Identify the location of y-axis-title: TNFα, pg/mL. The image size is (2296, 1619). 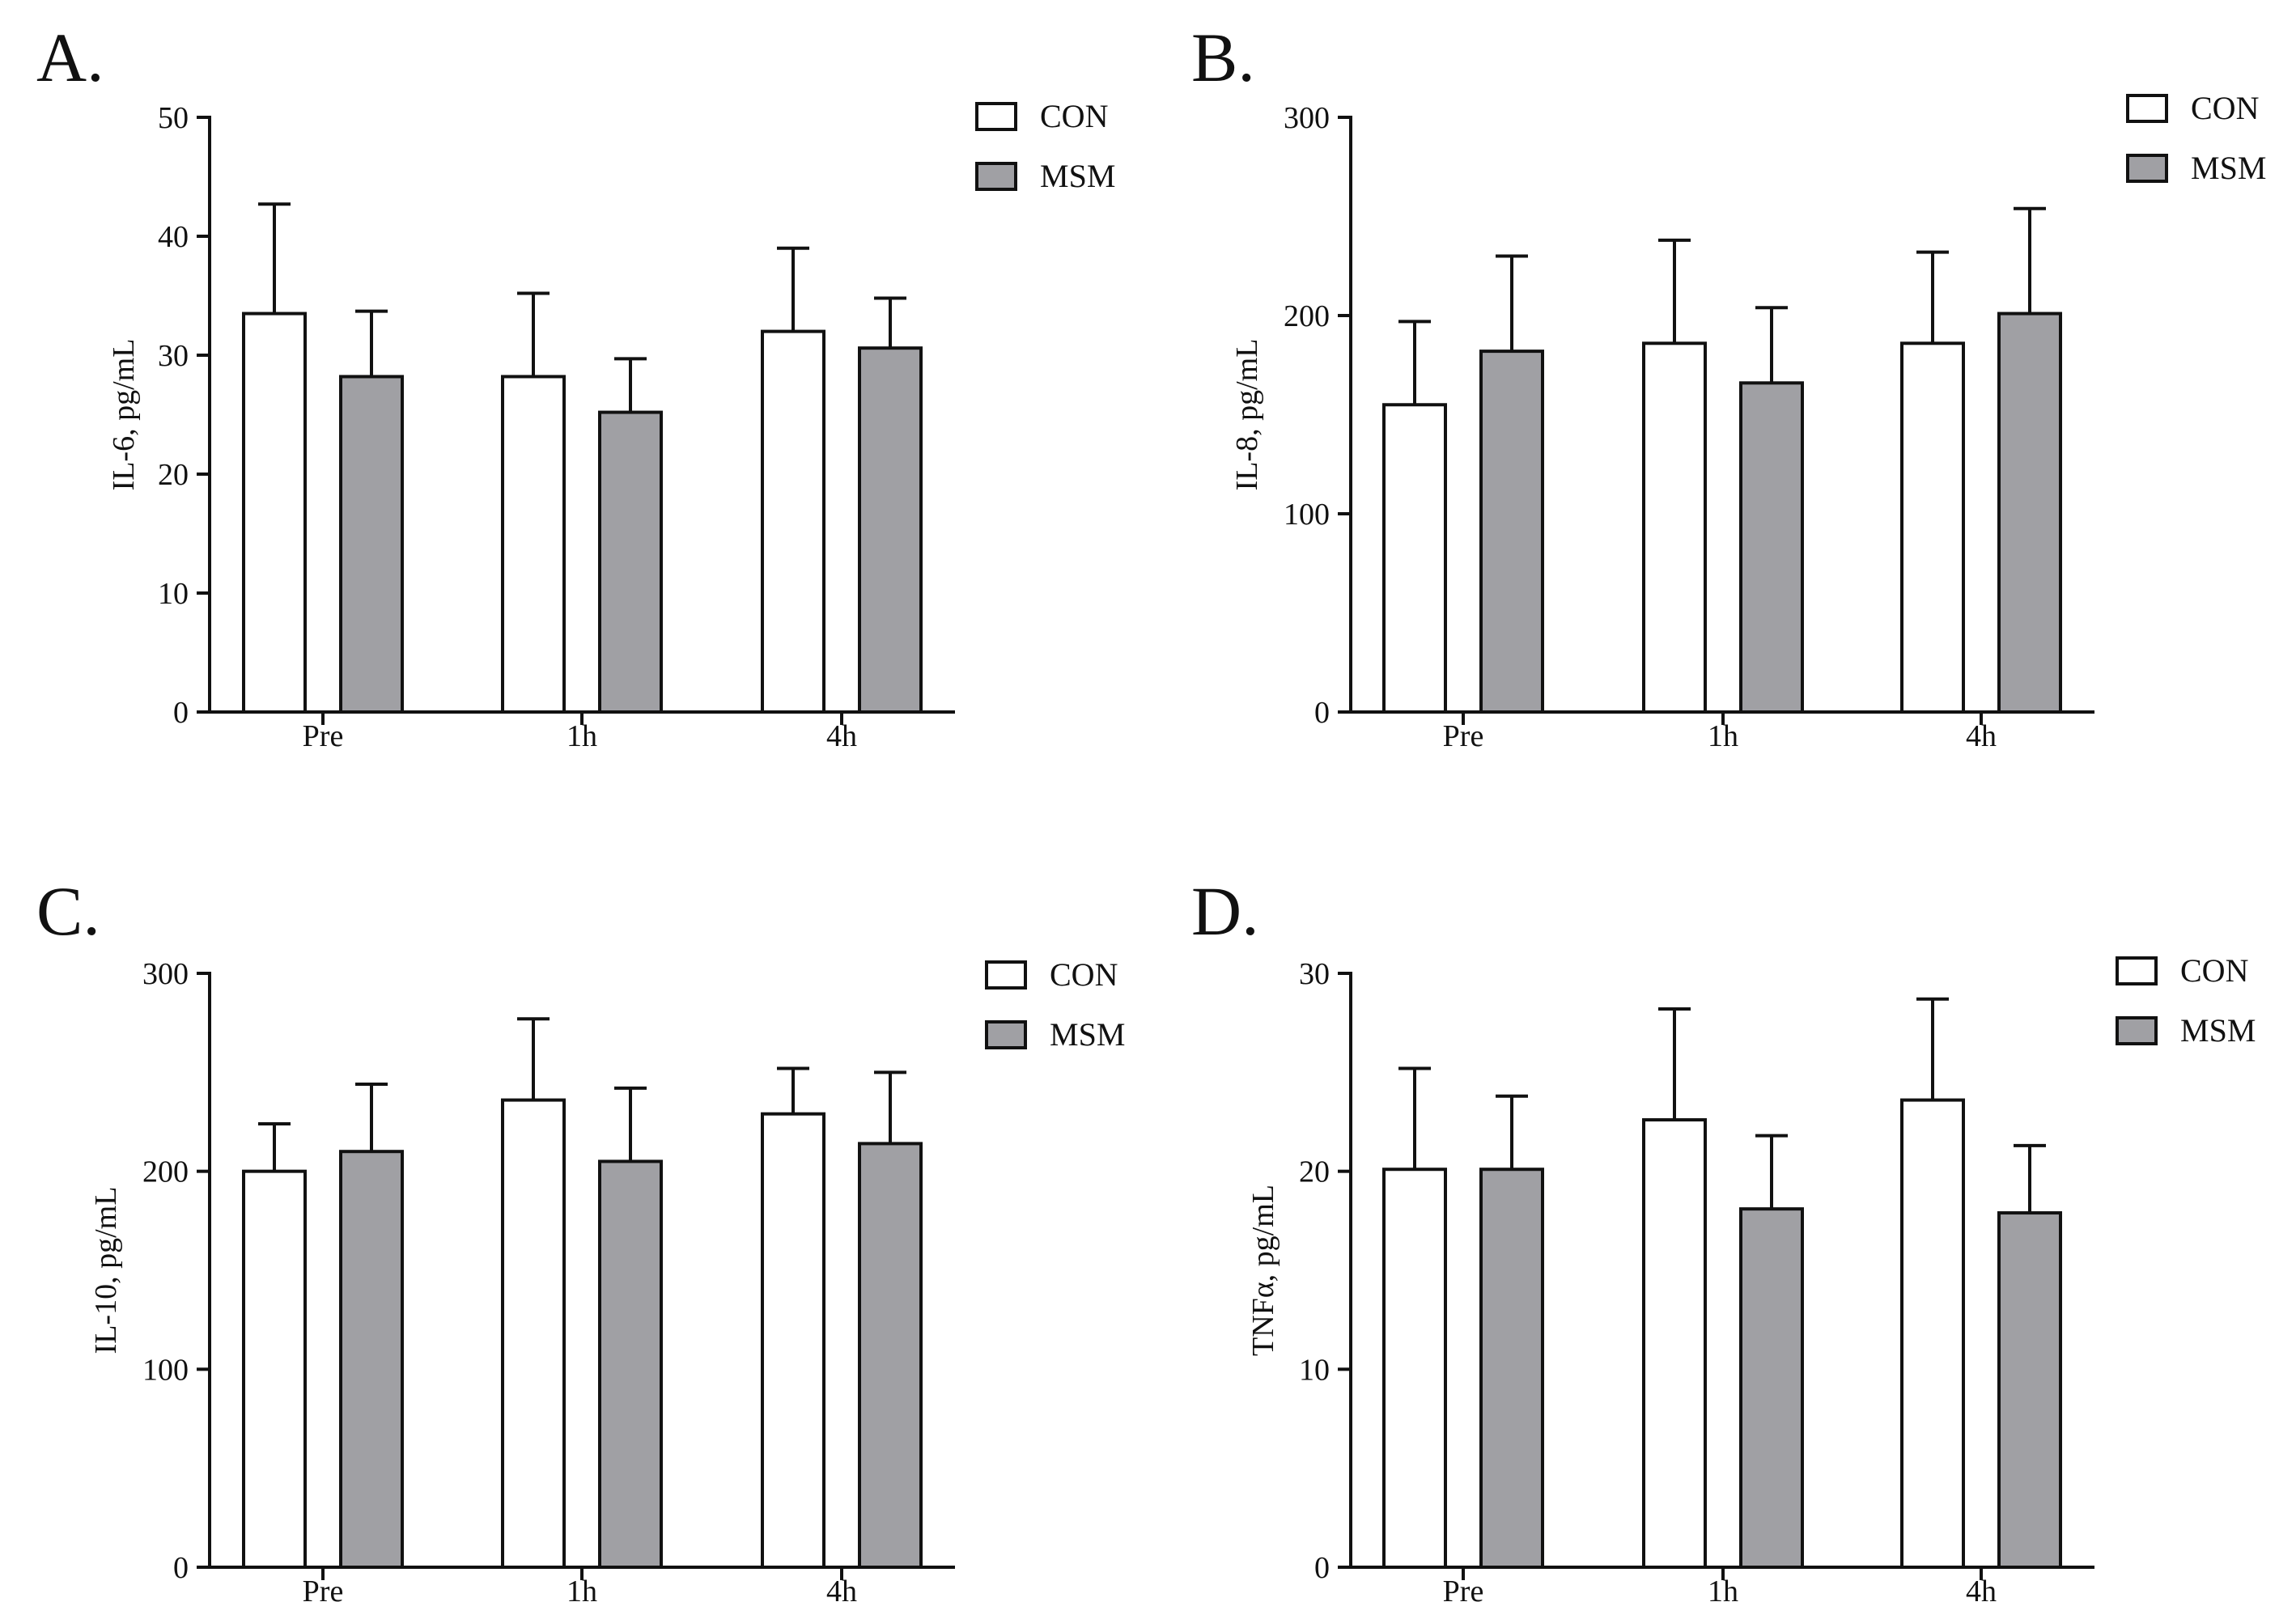
(1263, 1270).